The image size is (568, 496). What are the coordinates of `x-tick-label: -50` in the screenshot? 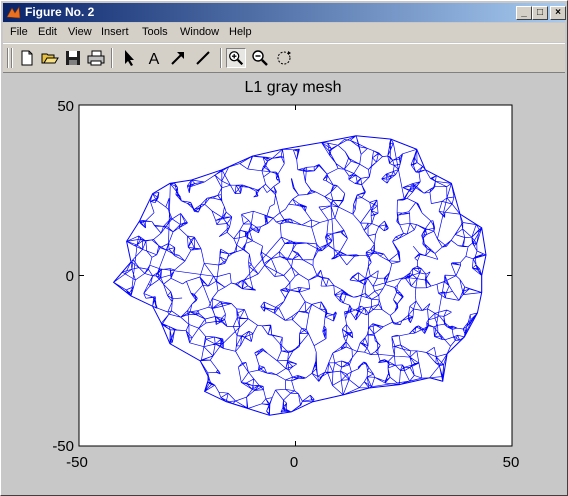 It's located at (77, 462).